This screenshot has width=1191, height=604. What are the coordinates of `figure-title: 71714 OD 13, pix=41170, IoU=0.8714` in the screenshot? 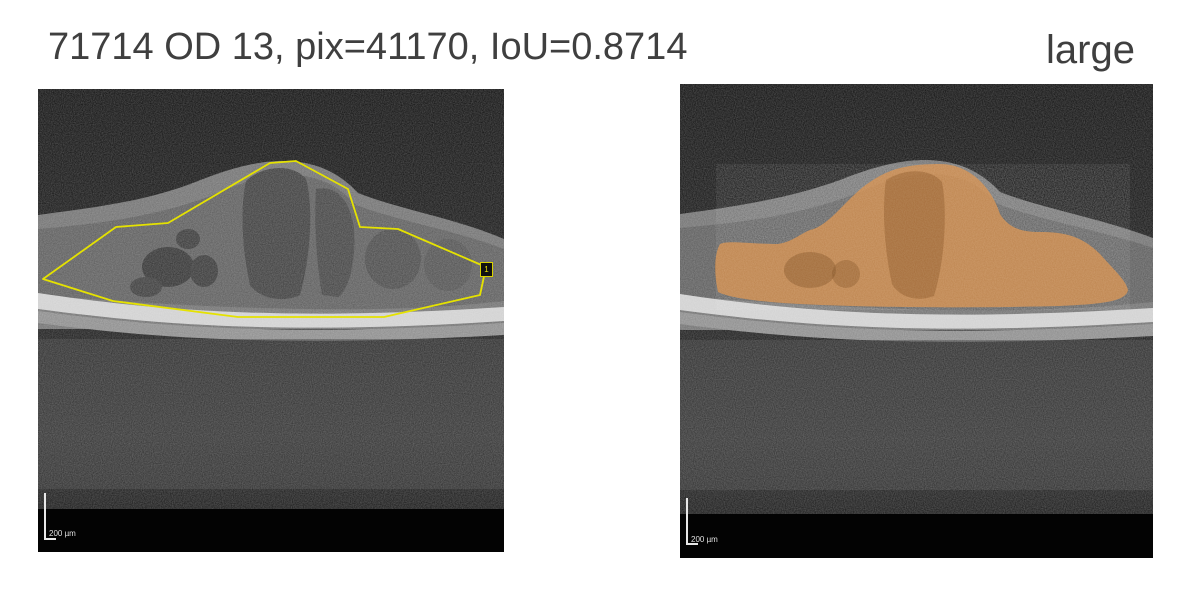 It's located at (368, 47).